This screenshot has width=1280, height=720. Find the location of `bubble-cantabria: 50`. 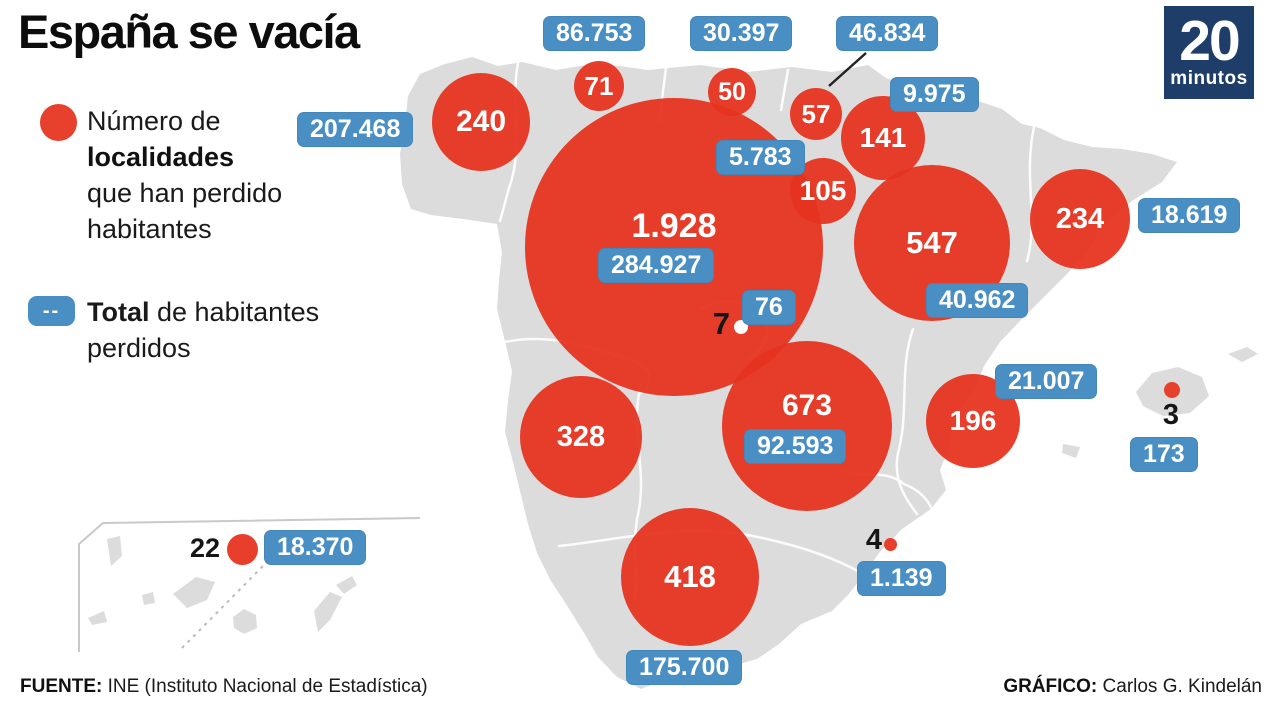

bubble-cantabria: 50 is located at coordinates (732, 92).